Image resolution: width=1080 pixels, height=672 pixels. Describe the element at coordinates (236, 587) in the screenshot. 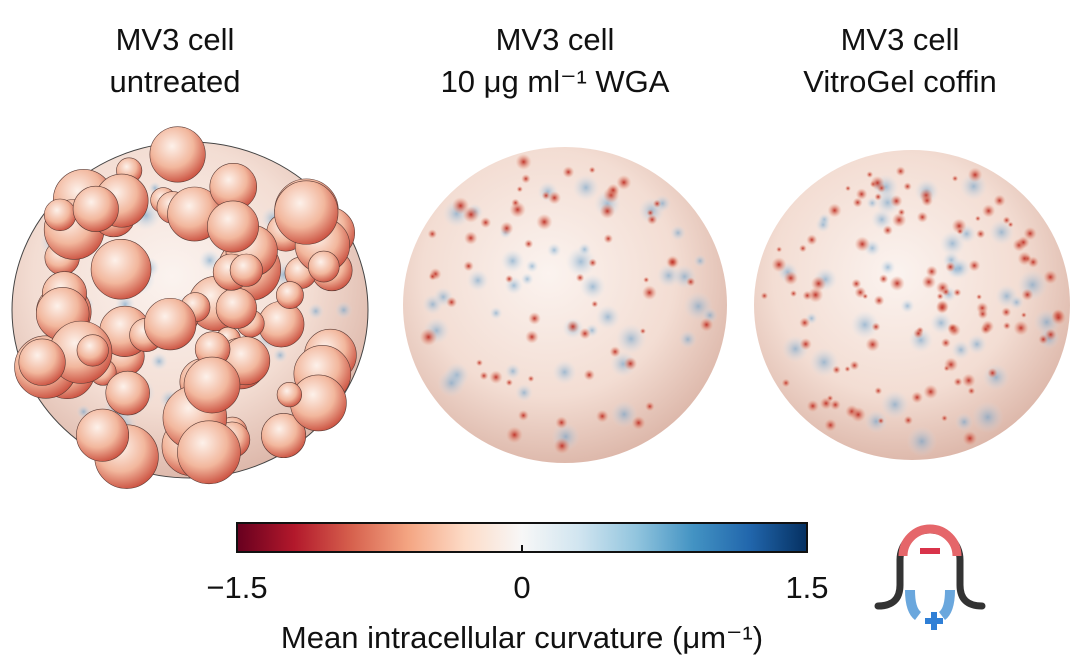

I see `tick-label: −1.5` at that location.